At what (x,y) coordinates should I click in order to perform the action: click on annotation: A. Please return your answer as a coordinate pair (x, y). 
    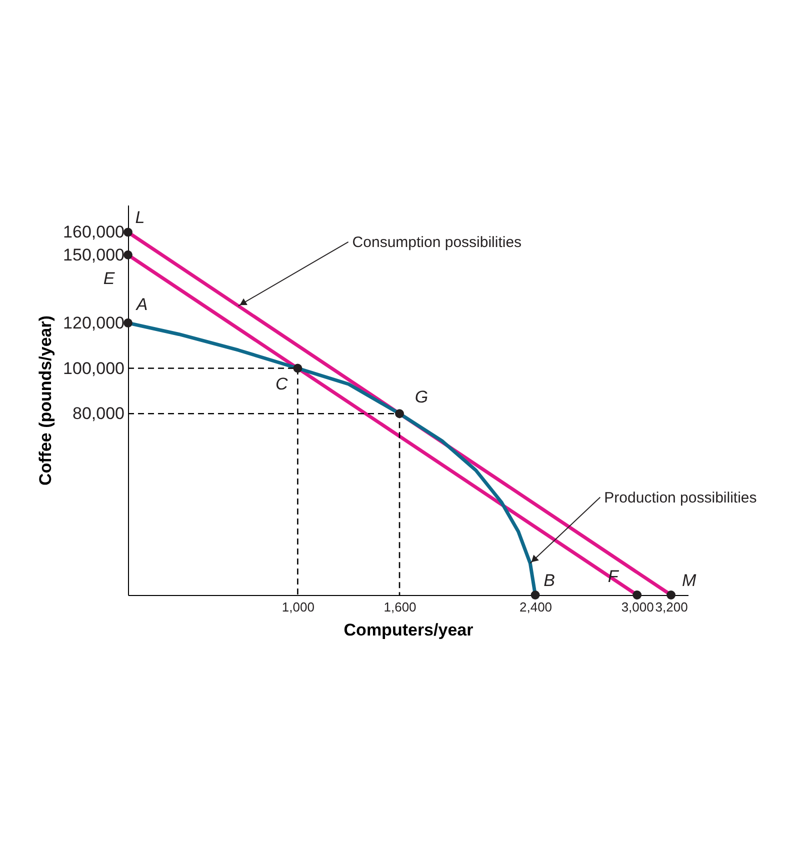
    Looking at the image, I should click on (141, 304).